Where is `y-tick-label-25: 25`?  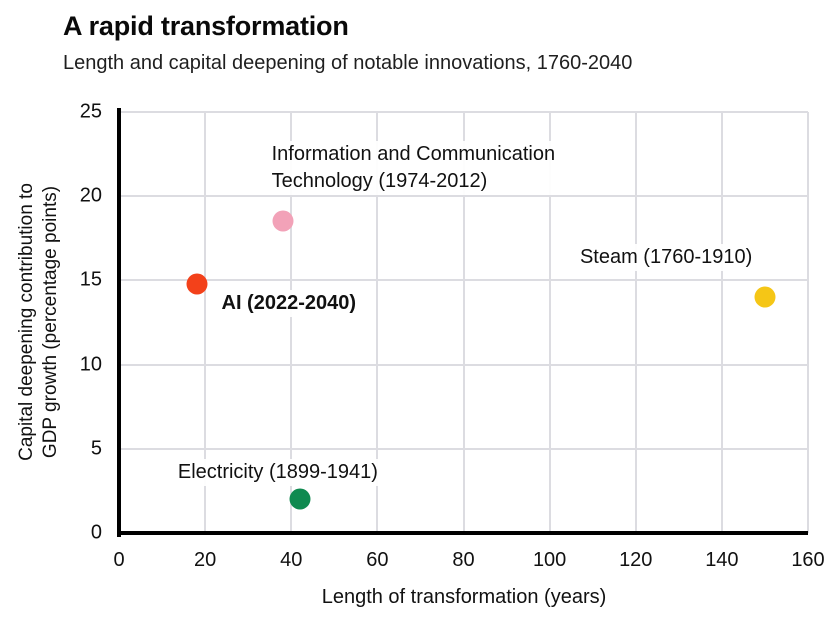
y-tick-label-25: 25 is located at coordinates (90, 111).